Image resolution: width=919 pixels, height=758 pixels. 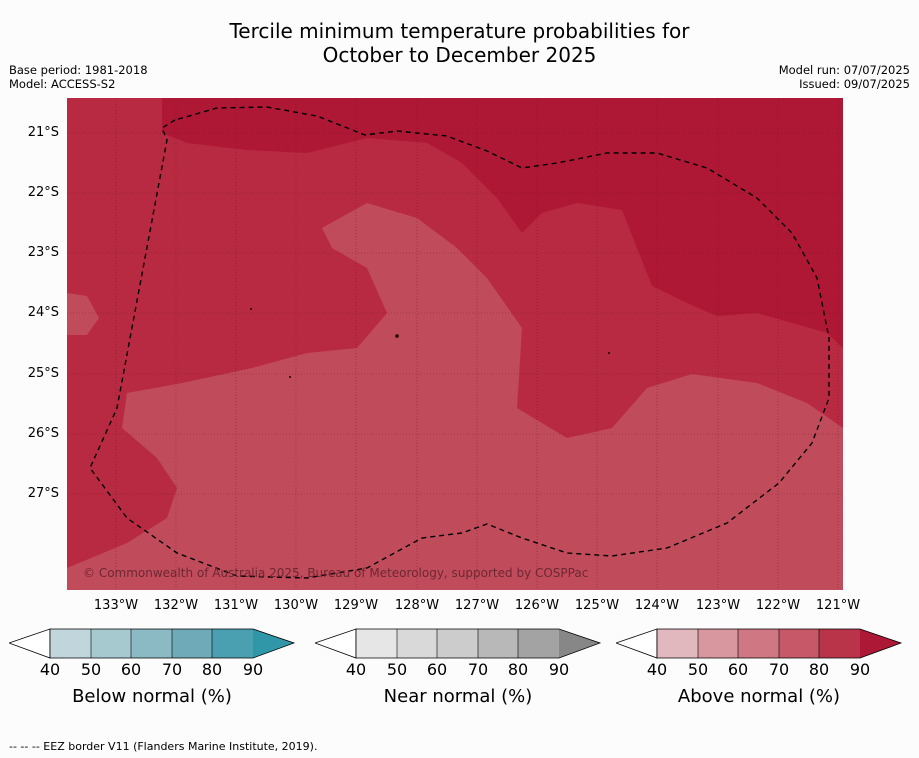 I want to click on lat-label: 24°S, so click(x=43, y=312).